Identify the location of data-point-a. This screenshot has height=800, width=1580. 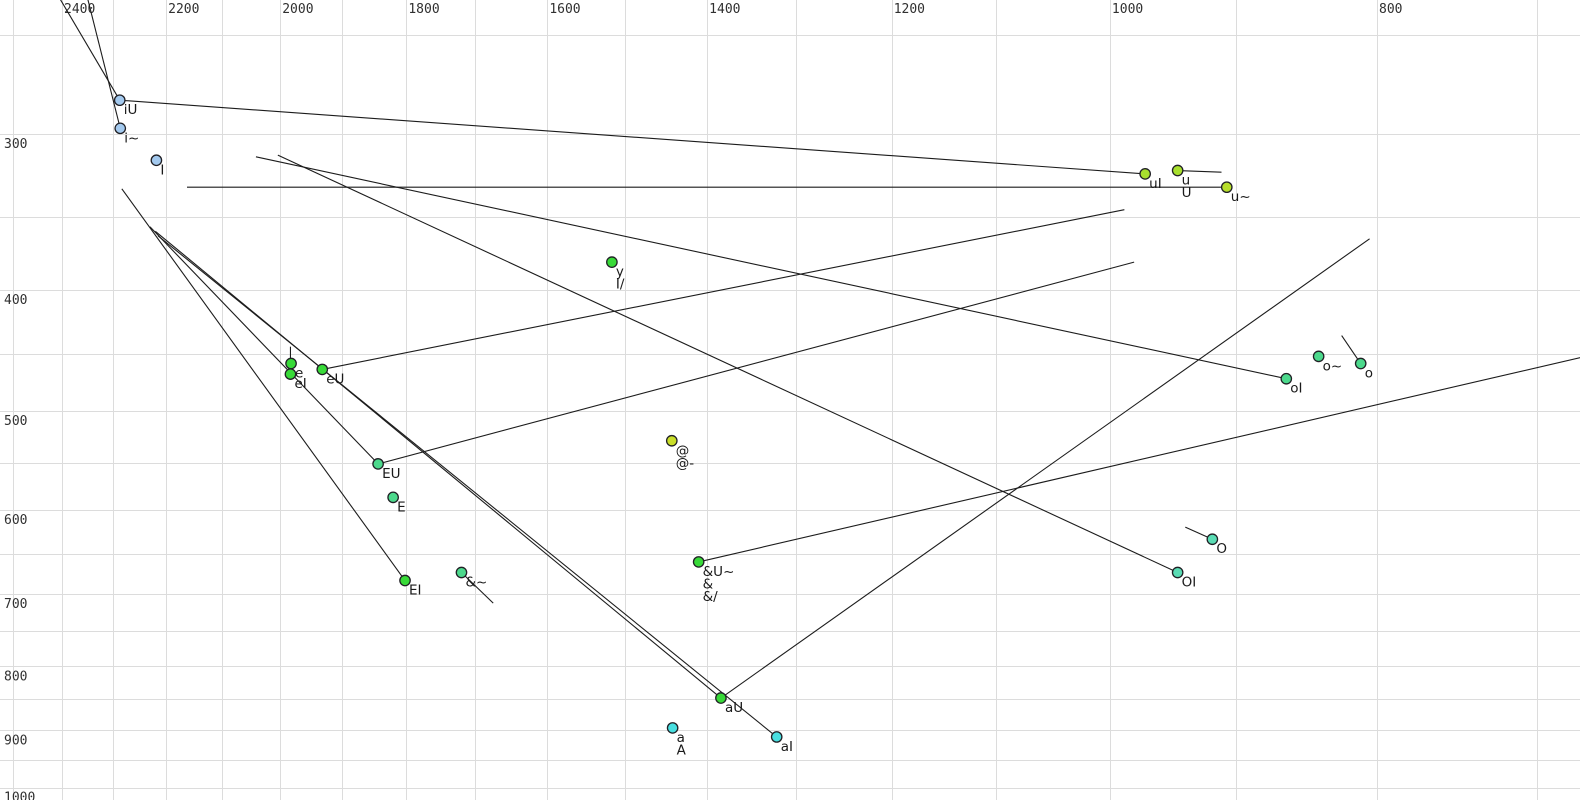
(672, 728).